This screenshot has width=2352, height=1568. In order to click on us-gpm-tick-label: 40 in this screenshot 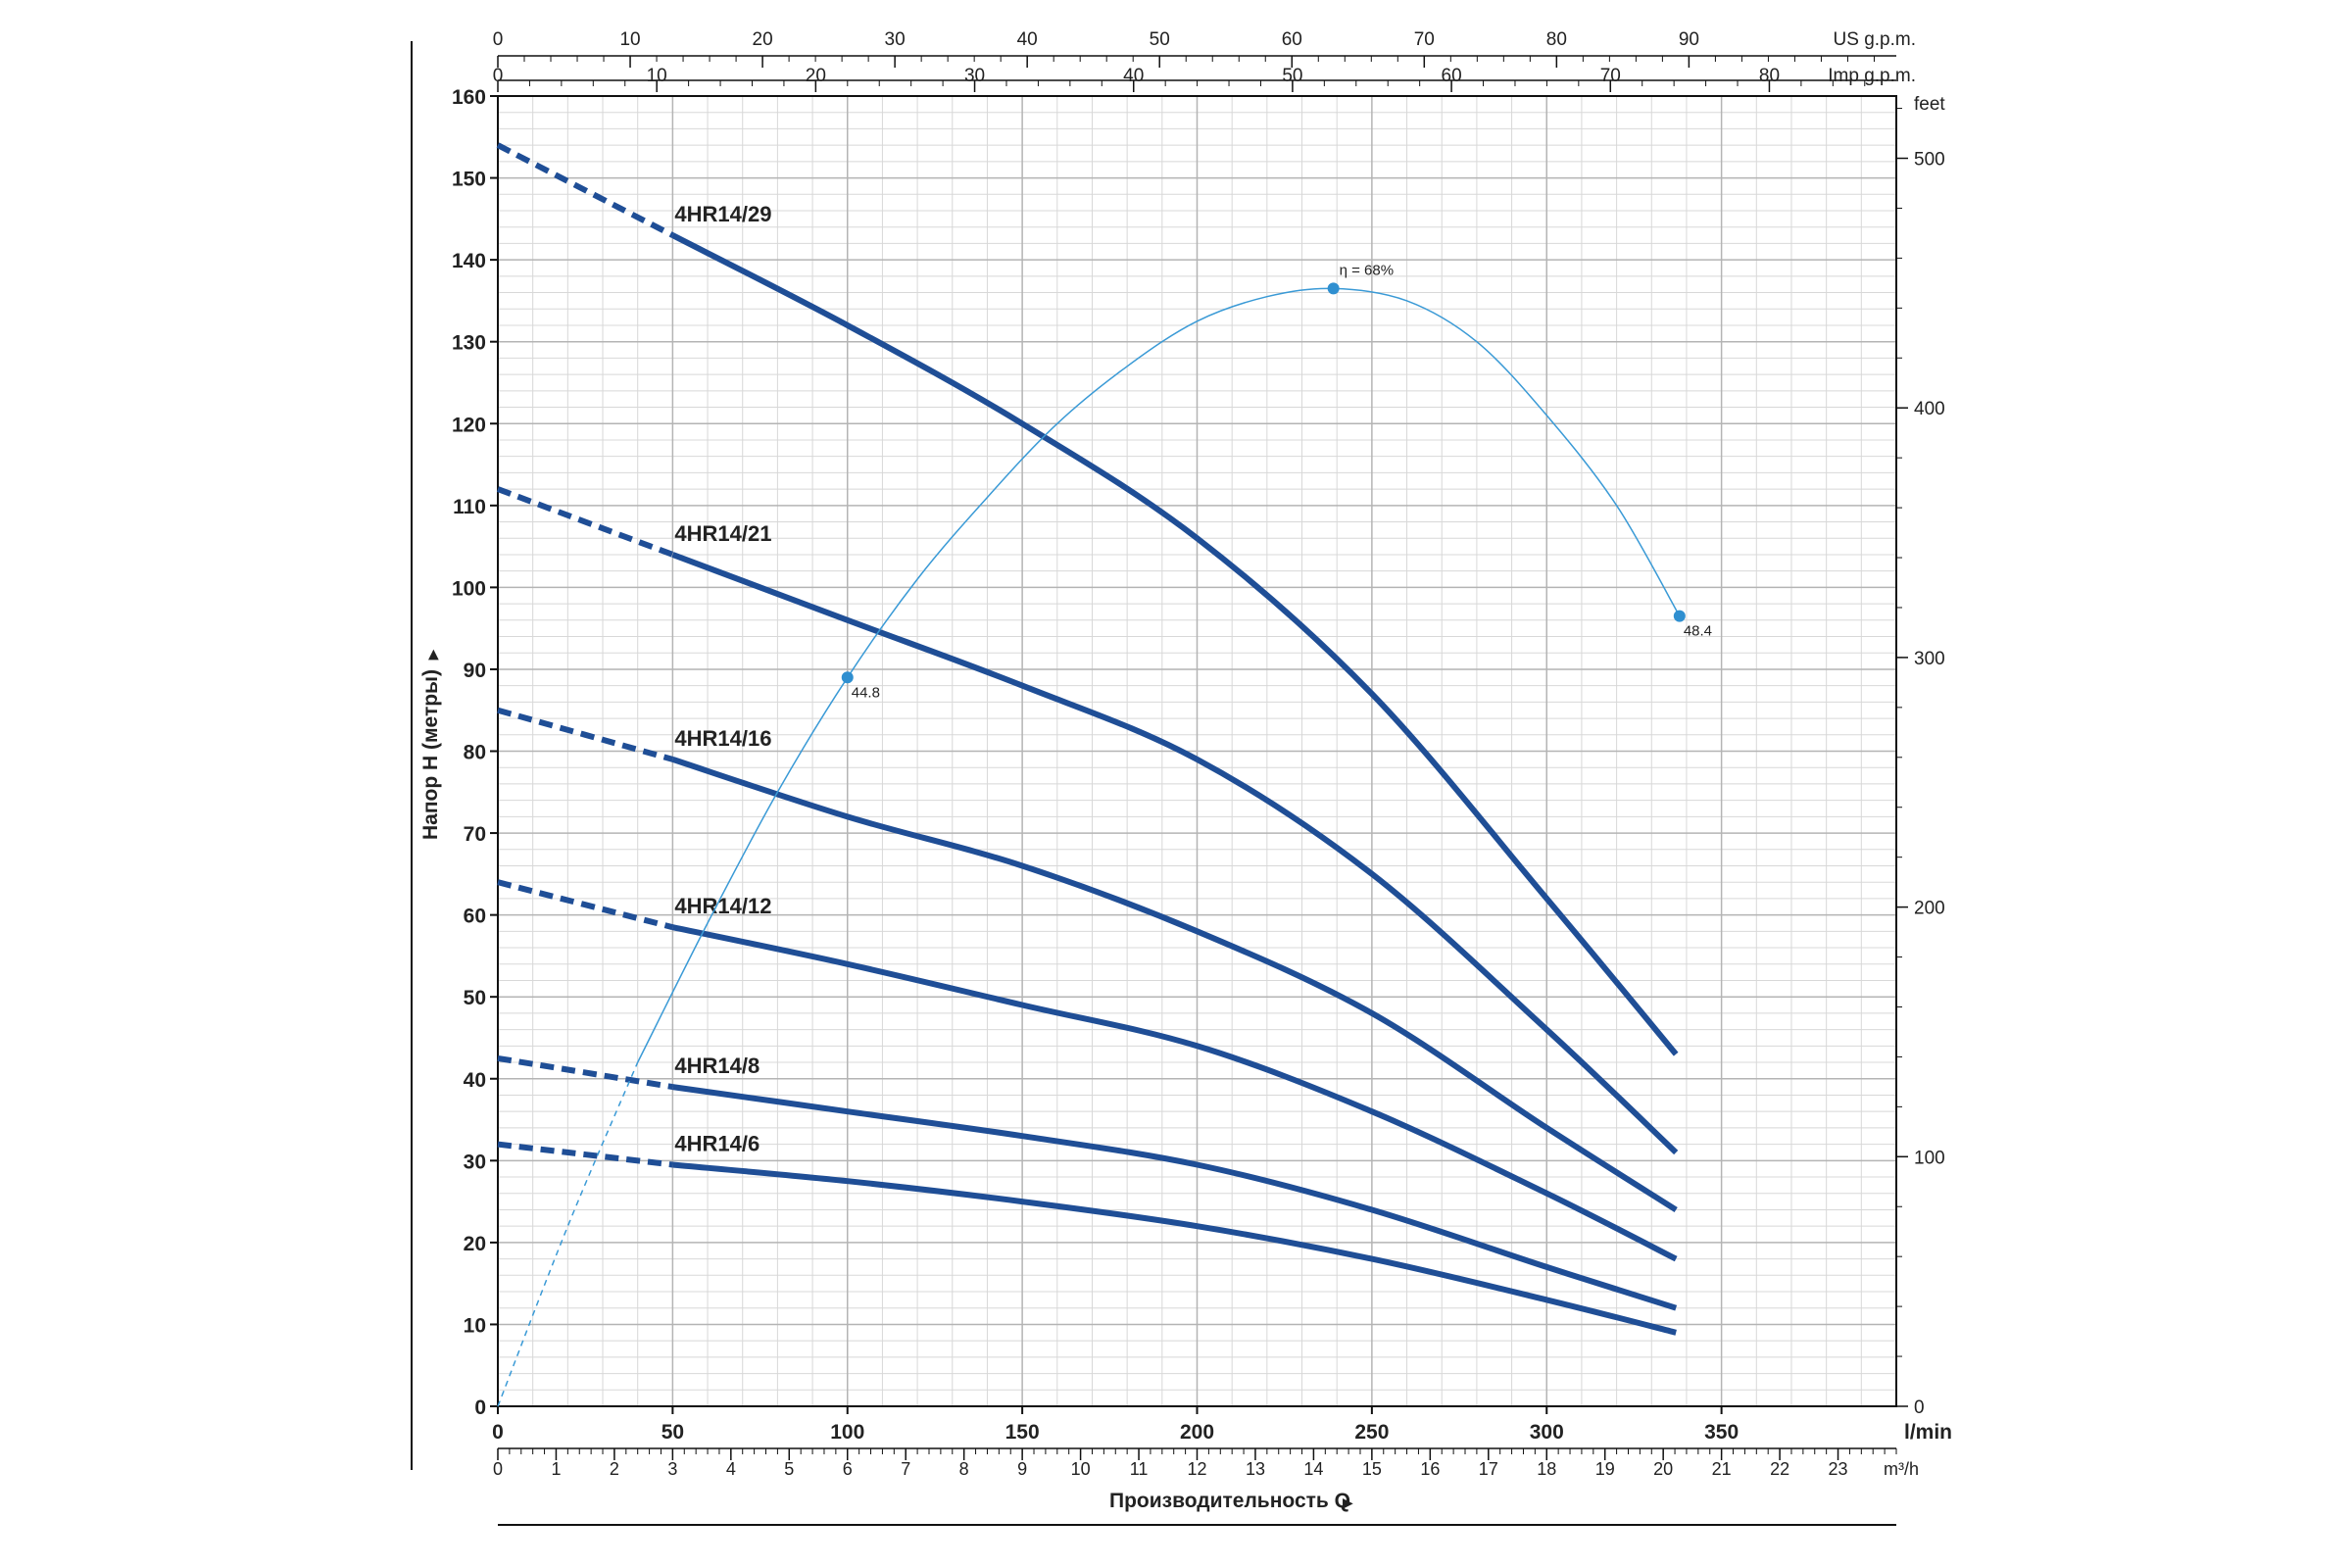, I will do `click(1027, 39)`.